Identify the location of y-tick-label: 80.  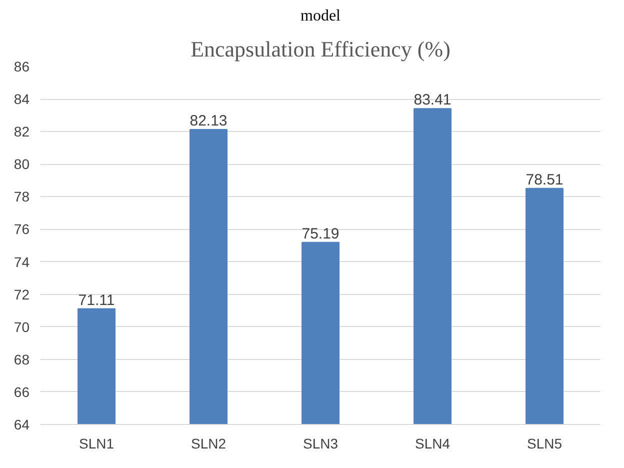
(22, 164).